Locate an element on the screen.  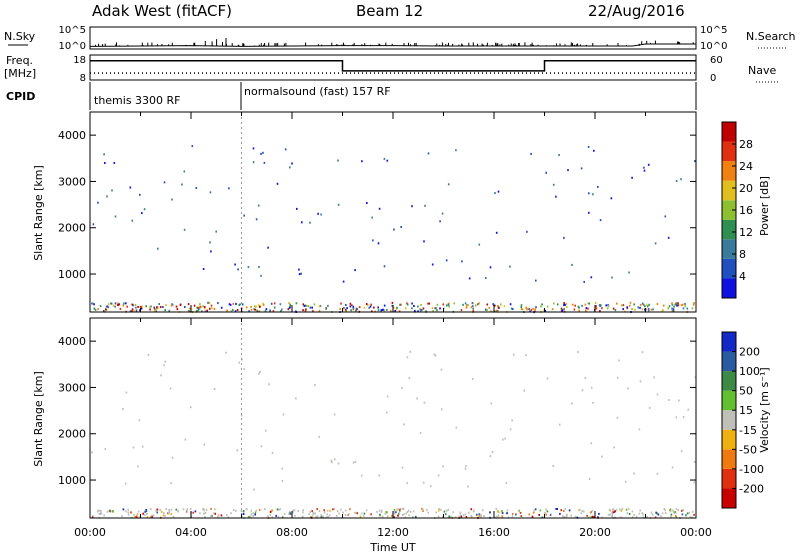
x-tick-label: 08:00 is located at coordinates (292, 532).